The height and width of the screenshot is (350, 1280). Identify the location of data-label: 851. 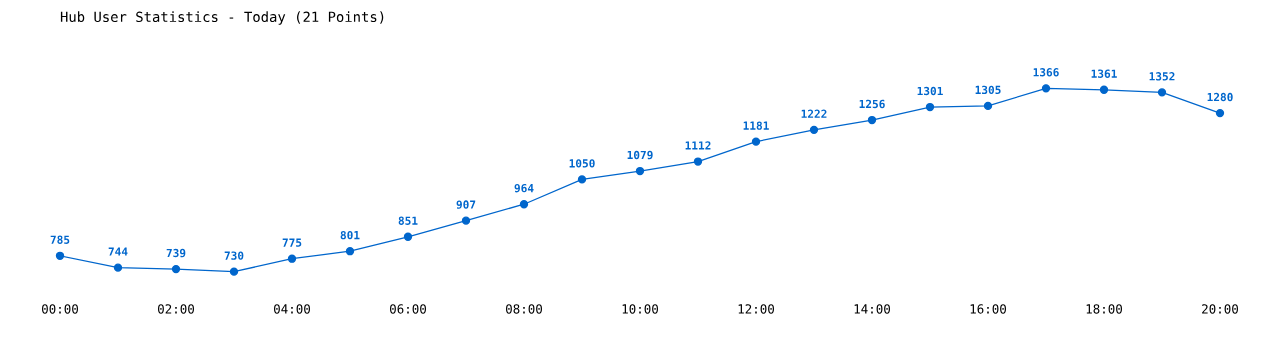
(408, 220).